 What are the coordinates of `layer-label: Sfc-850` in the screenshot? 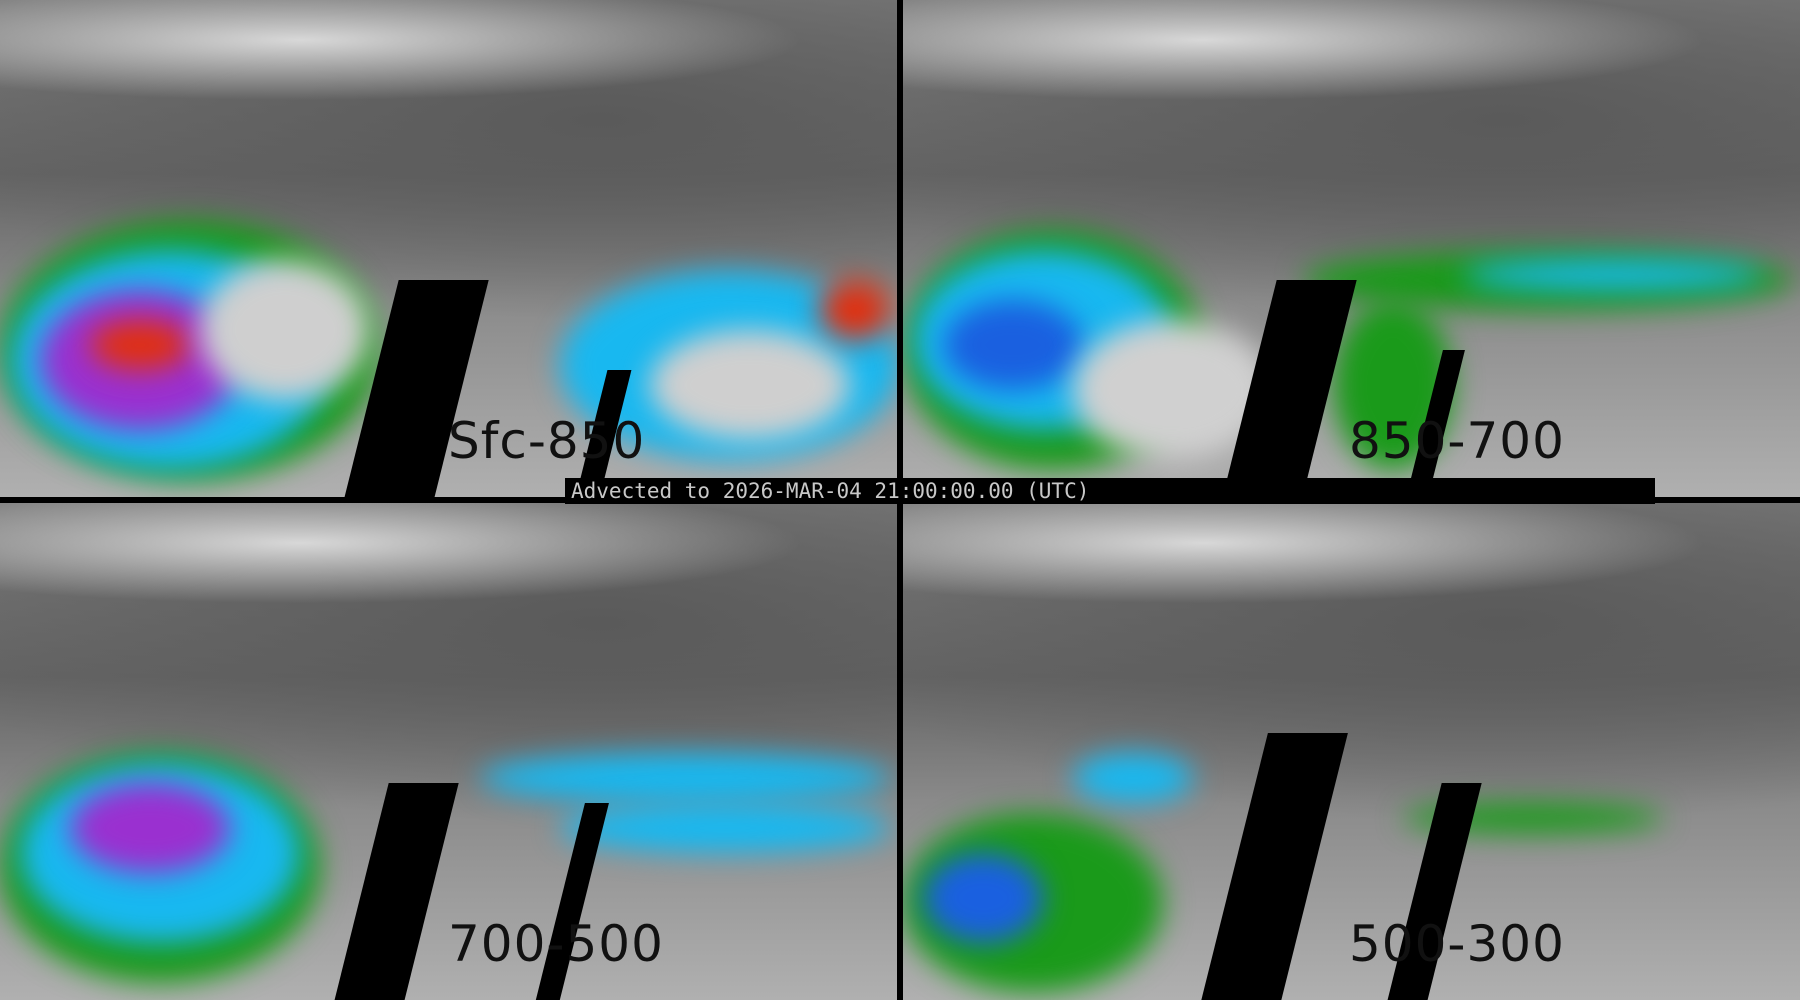 It's located at (547, 441).